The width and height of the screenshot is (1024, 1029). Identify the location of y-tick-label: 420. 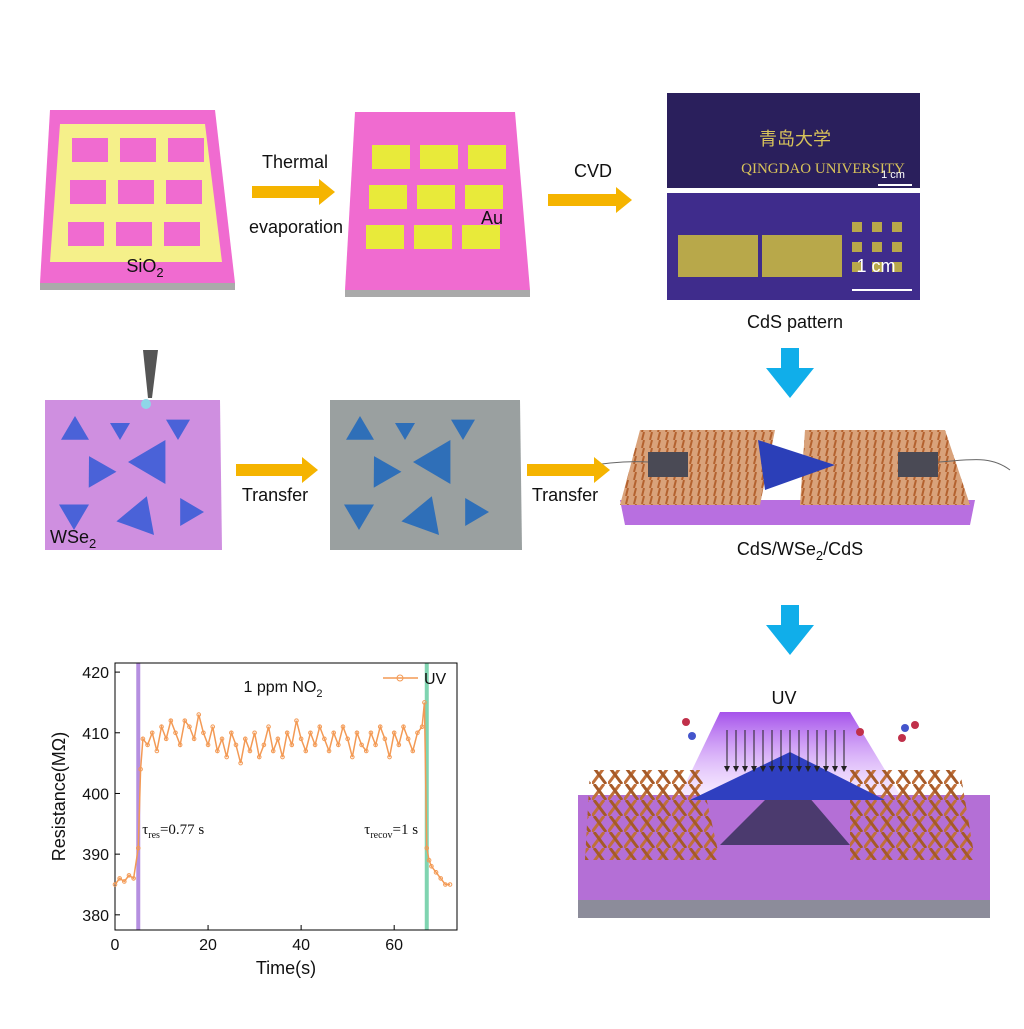
(95, 673).